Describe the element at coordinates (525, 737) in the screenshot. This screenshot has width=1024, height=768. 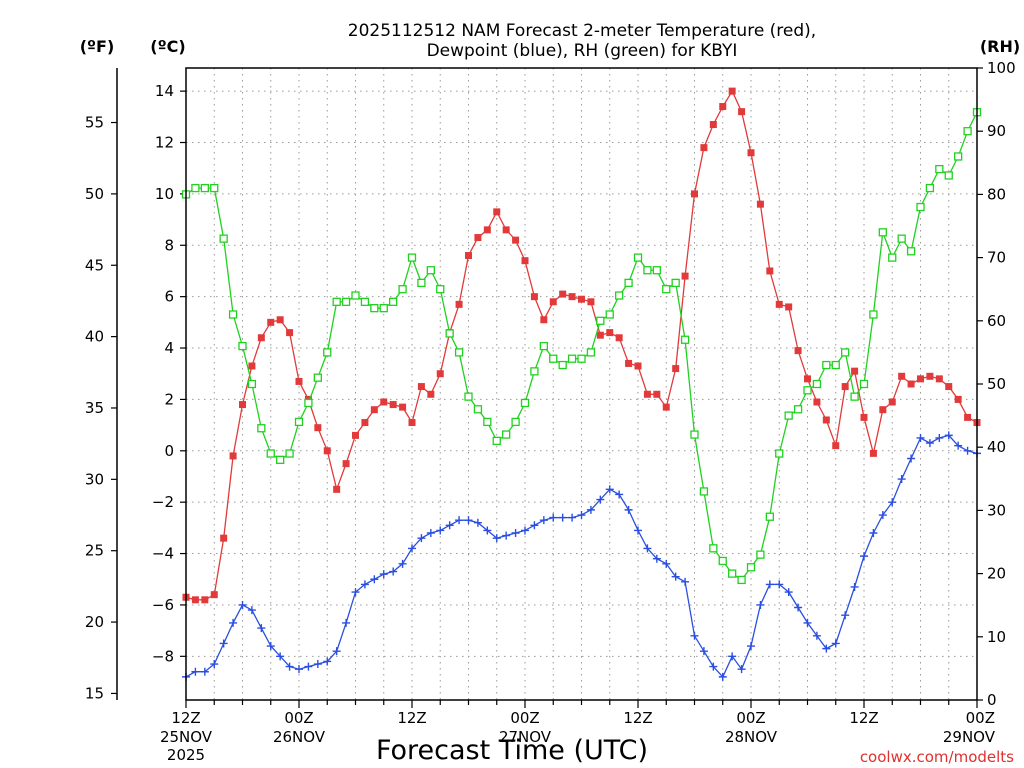
I see `date-tick-label: 27NOV` at that location.